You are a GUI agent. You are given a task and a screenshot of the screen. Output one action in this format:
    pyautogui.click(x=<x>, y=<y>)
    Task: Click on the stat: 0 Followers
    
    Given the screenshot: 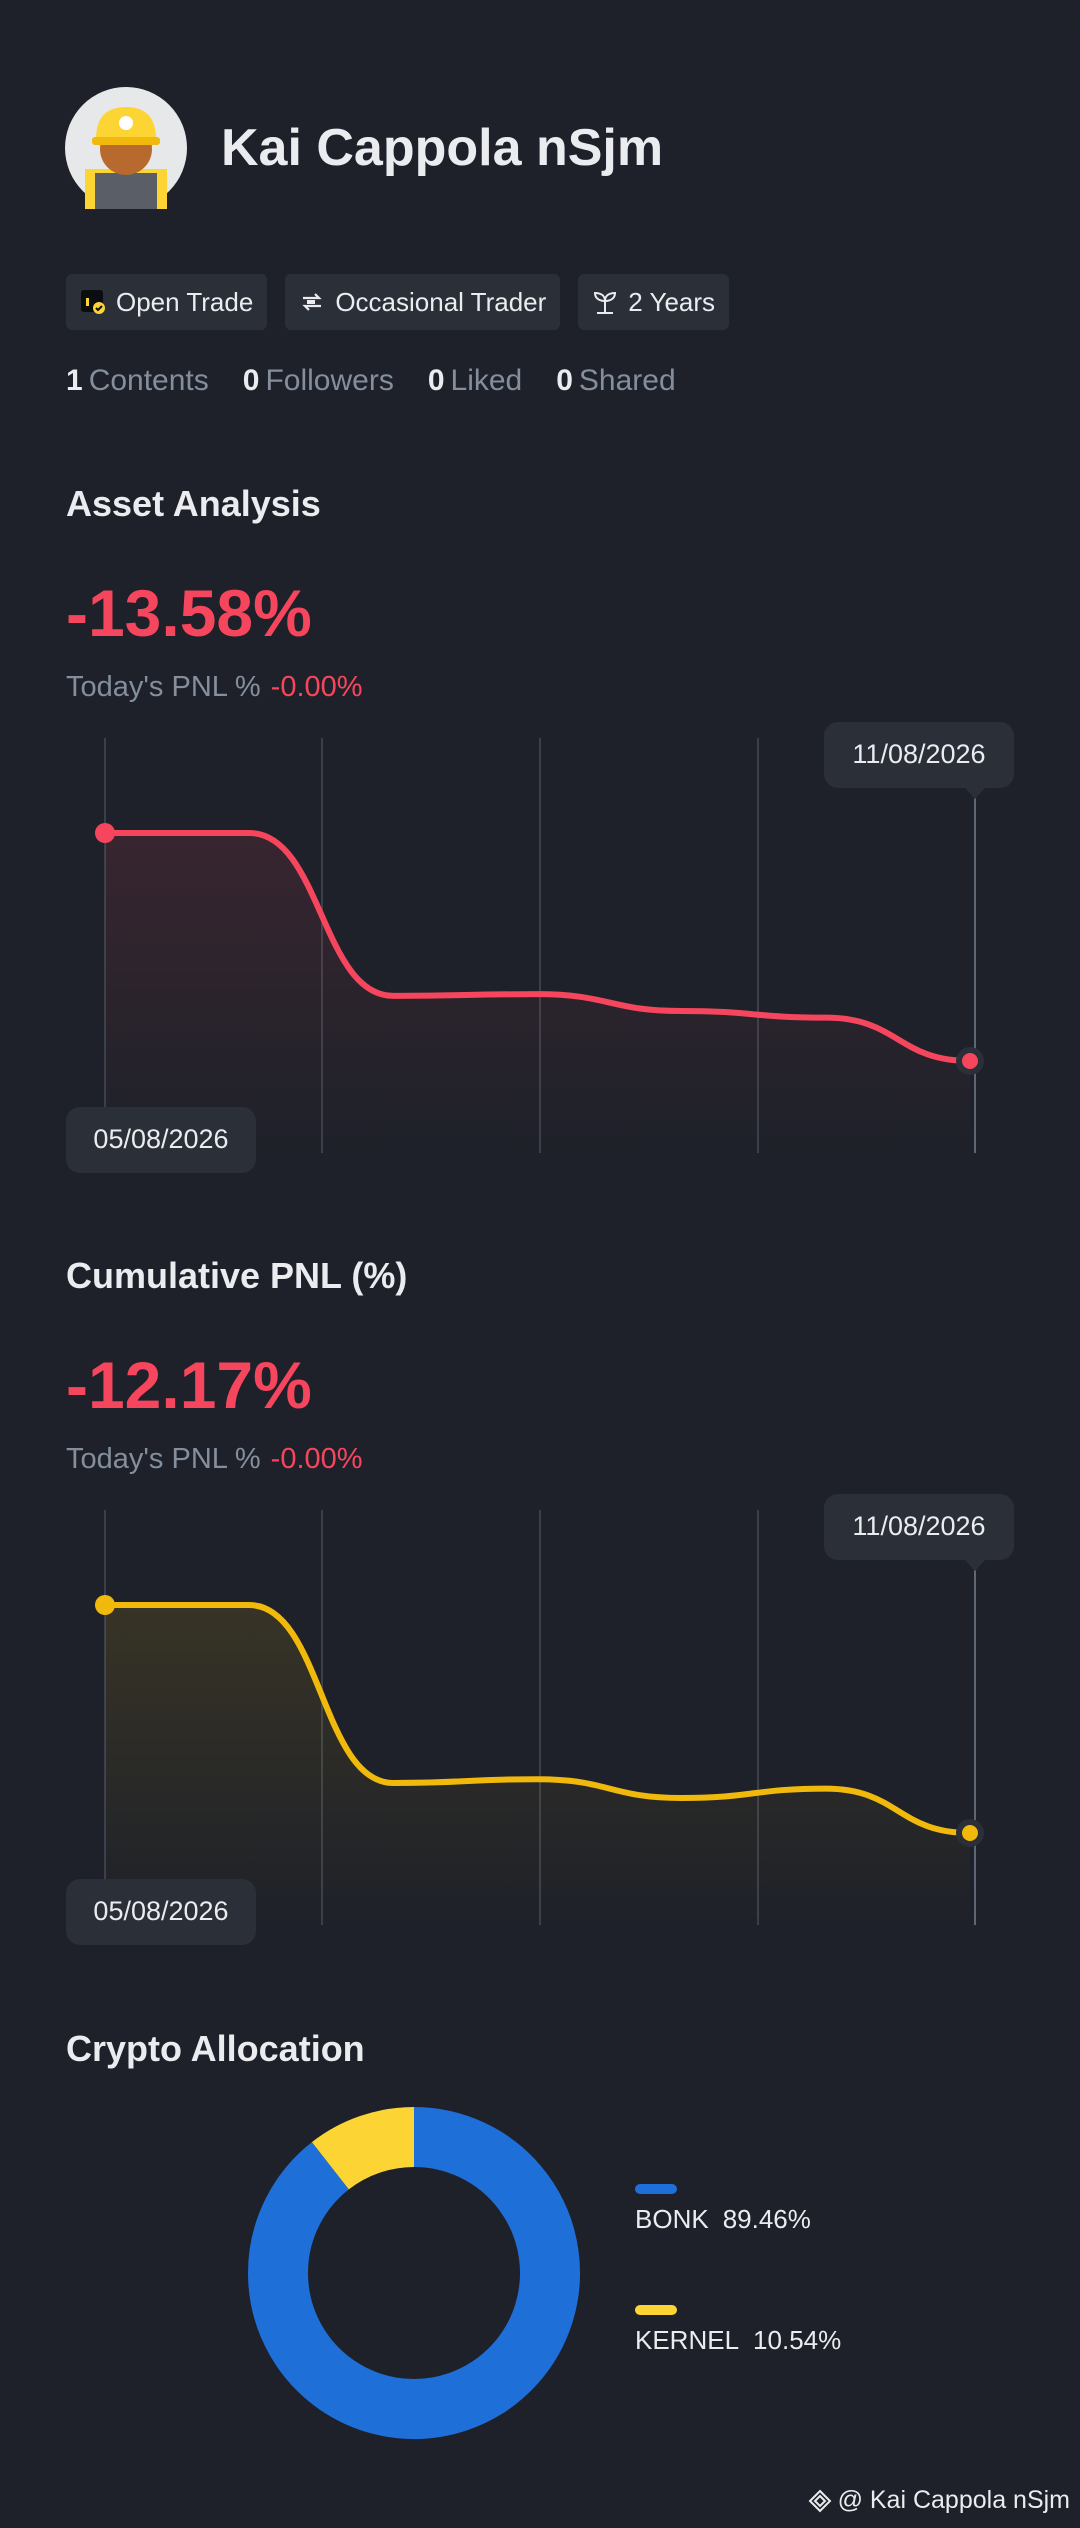 What is the action you would take?
    pyautogui.click(x=318, y=381)
    